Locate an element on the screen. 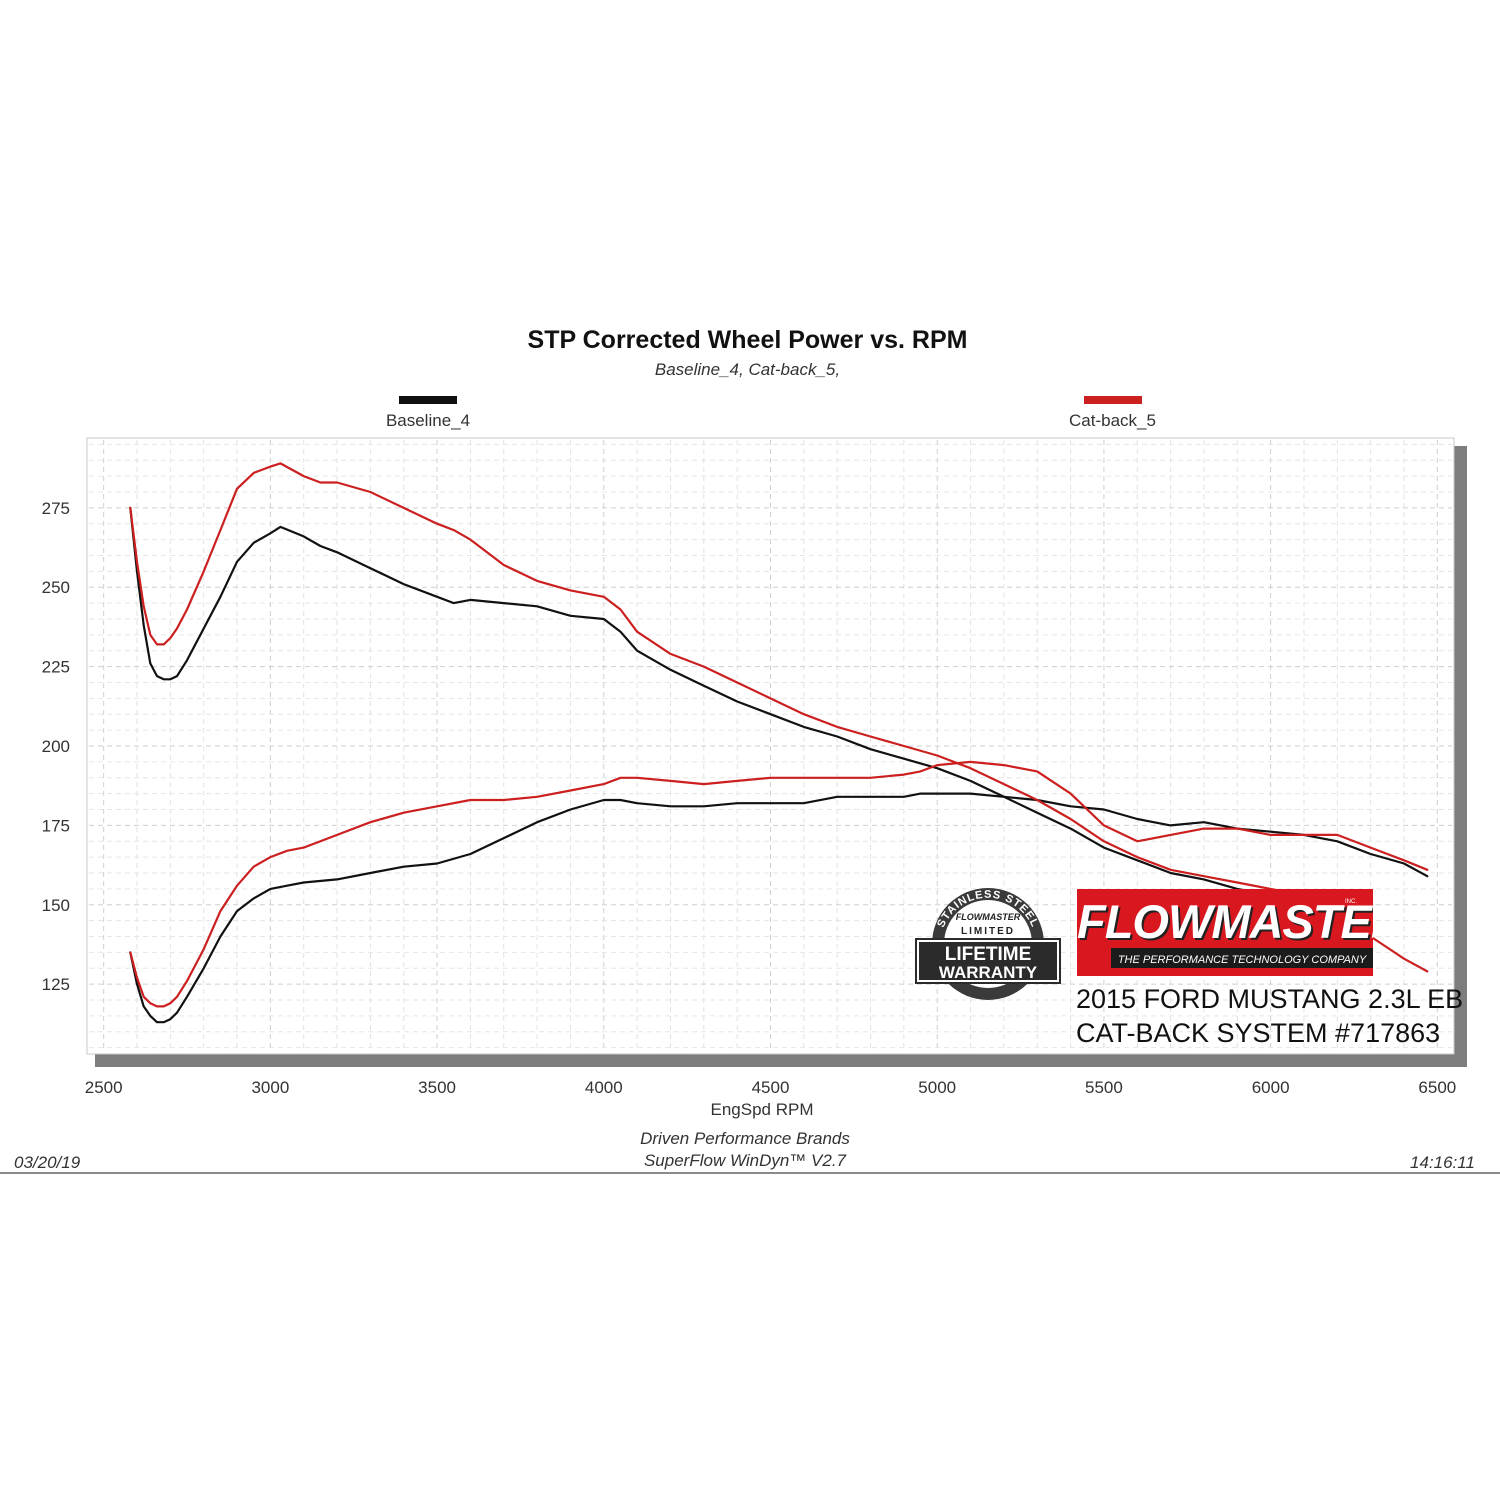 This screenshot has width=1500, height=1500. y-tick-label: 225 is located at coordinates (56, 667).